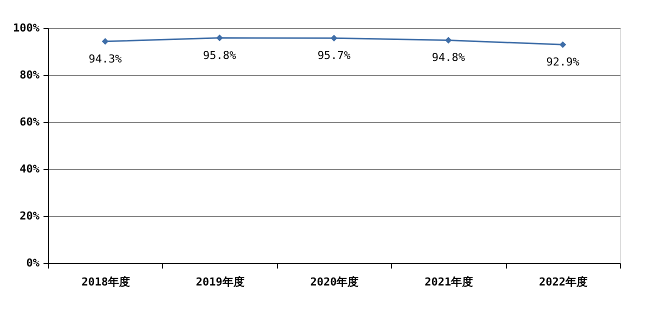 This screenshot has width=650, height=311. What do you see at coordinates (33, 263) in the screenshot?
I see `y-tick-label: 0%` at bounding box center [33, 263].